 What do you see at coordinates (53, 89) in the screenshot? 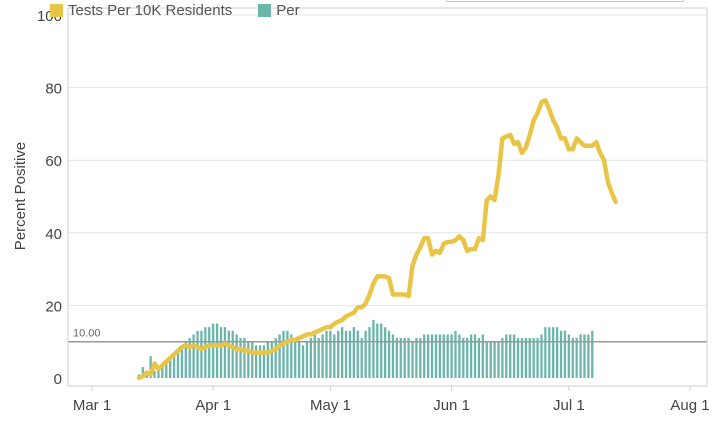
I see `y-tick-label-80: 80` at bounding box center [53, 89].